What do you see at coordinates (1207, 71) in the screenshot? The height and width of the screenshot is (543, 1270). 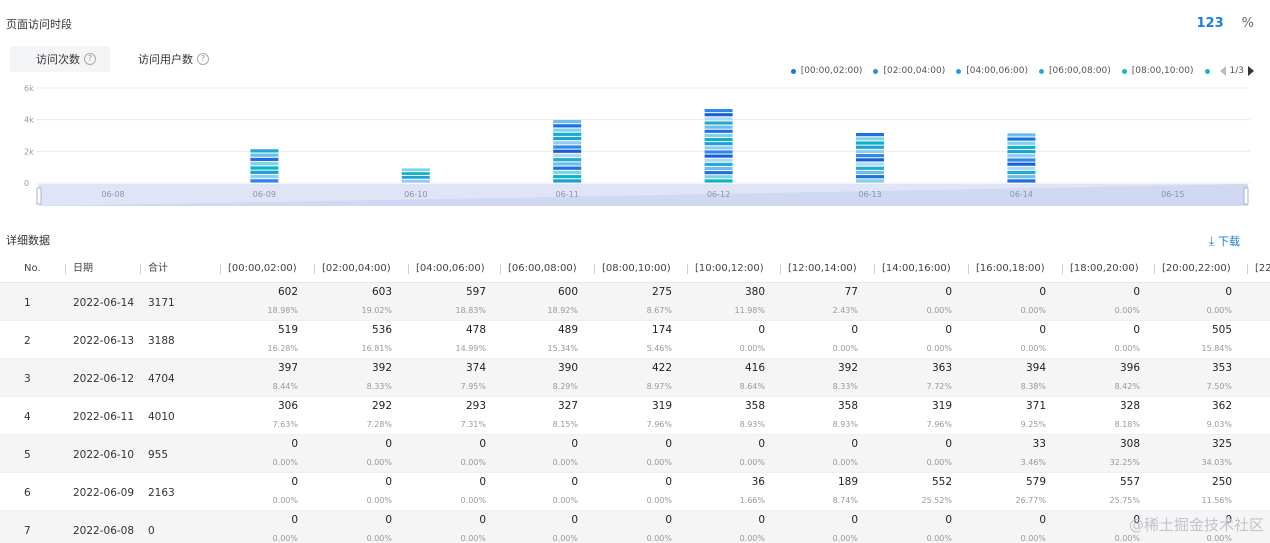 I see `legend-item` at bounding box center [1207, 71].